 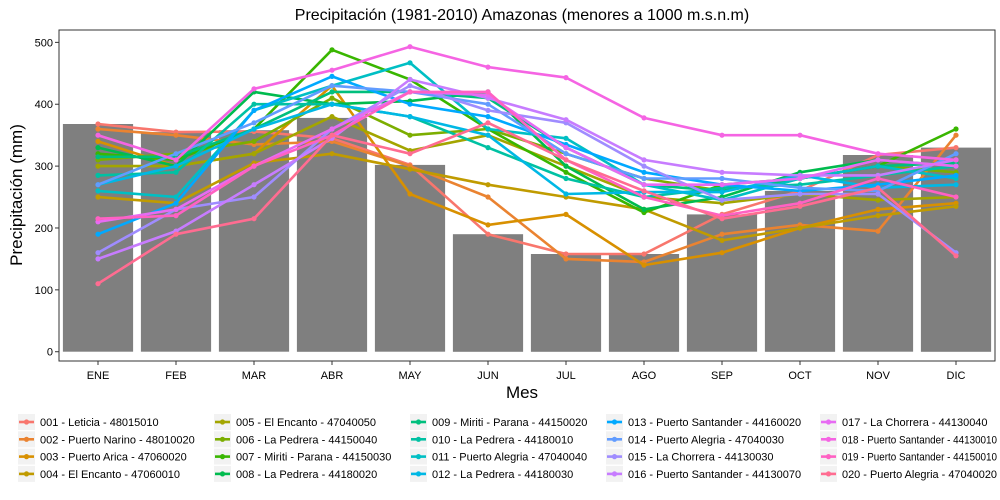 I want to click on legend-label: 001 - Leticia - 48015010, so click(x=99, y=423).